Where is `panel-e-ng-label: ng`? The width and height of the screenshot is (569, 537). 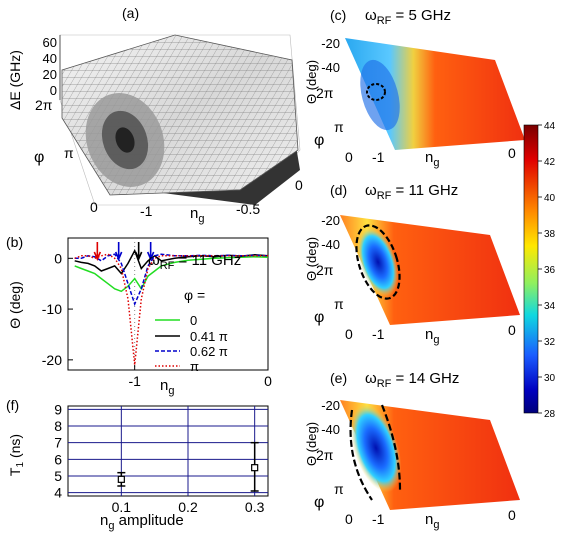 panel-e-ng-label: ng is located at coordinates (432, 521).